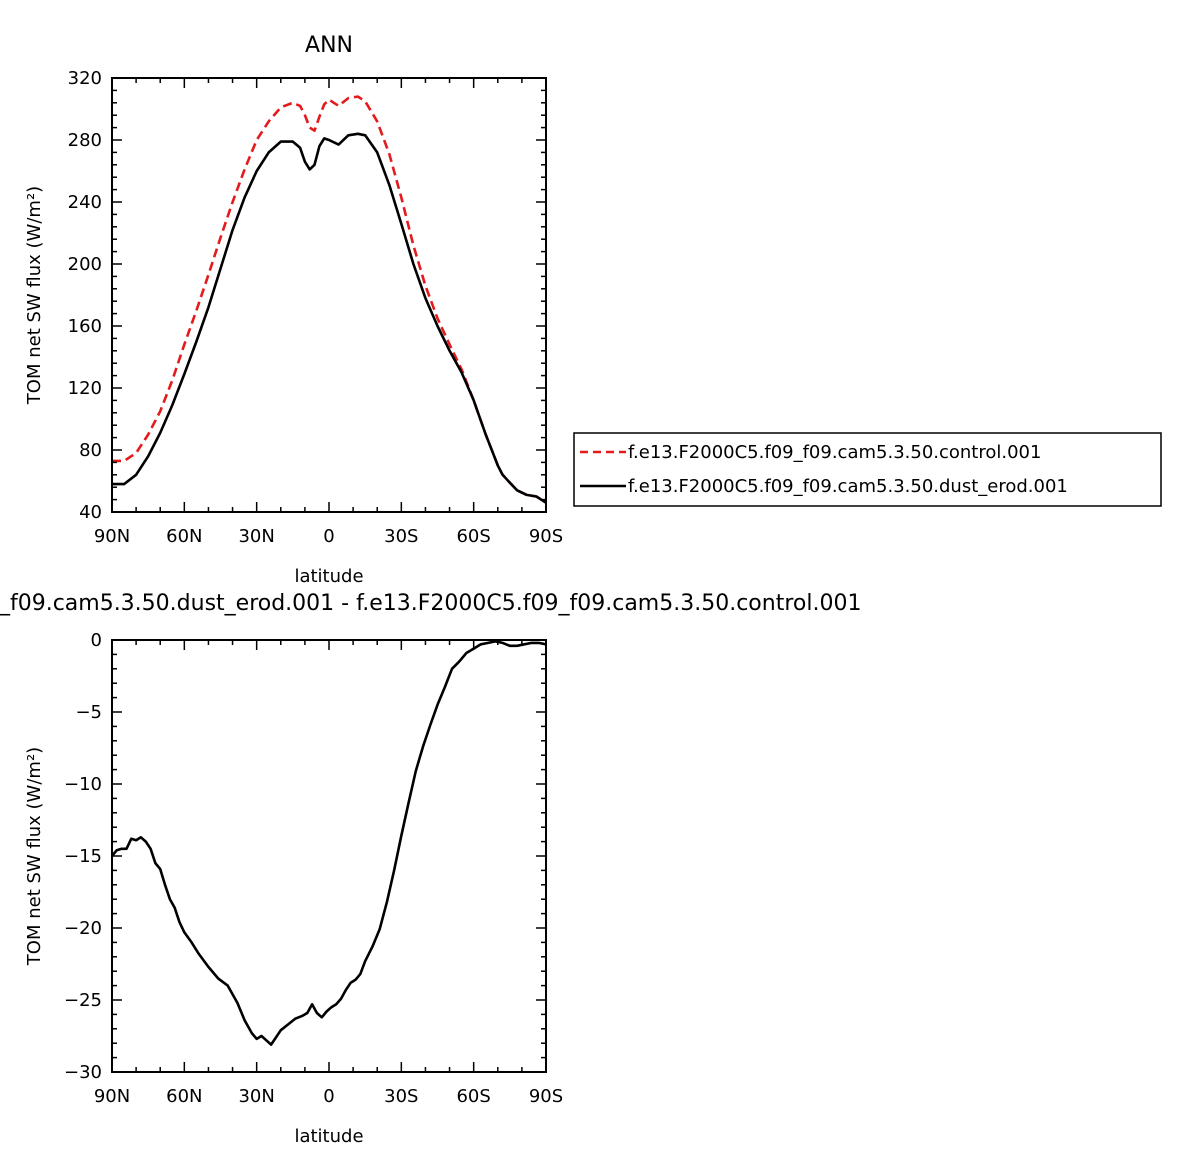 The height and width of the screenshot is (1174, 1177). I want to click on y-tick-label-1-4: −20, so click(83, 928).